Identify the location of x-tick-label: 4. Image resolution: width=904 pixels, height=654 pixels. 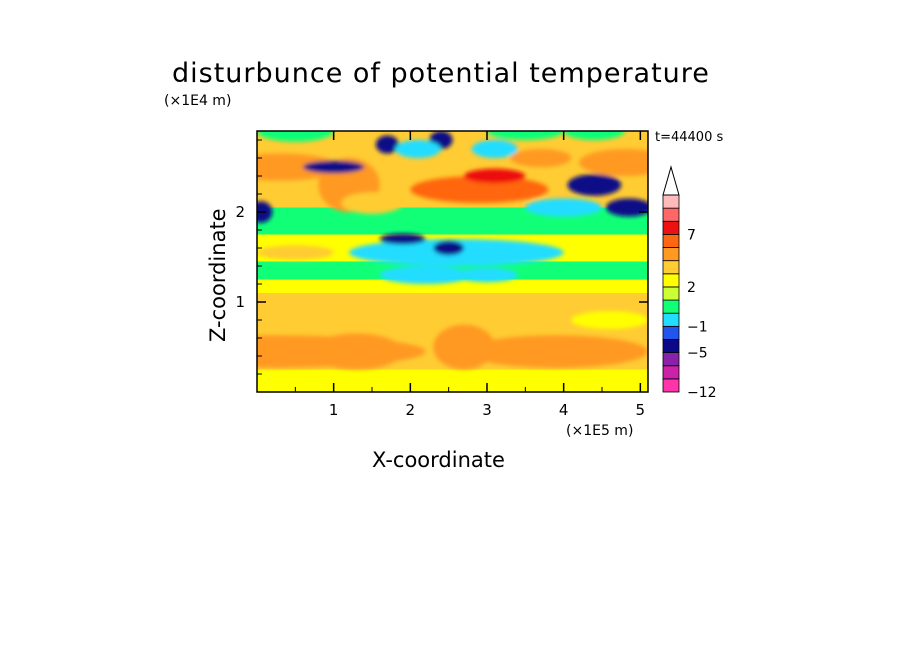
(564, 410).